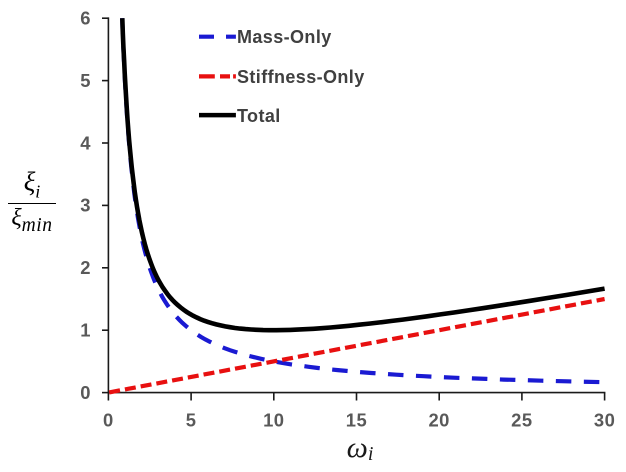 The width and height of the screenshot is (626, 472). I want to click on svg-text: Stiffness-Only, so click(301, 77).